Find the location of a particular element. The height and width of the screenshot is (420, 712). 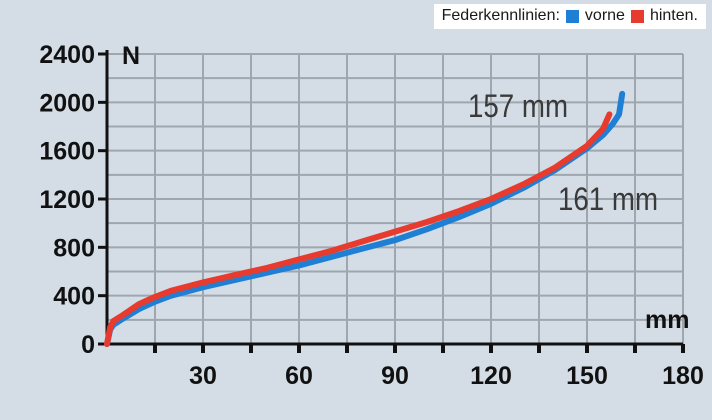

y-tick-label: 400 is located at coordinates (74, 297).